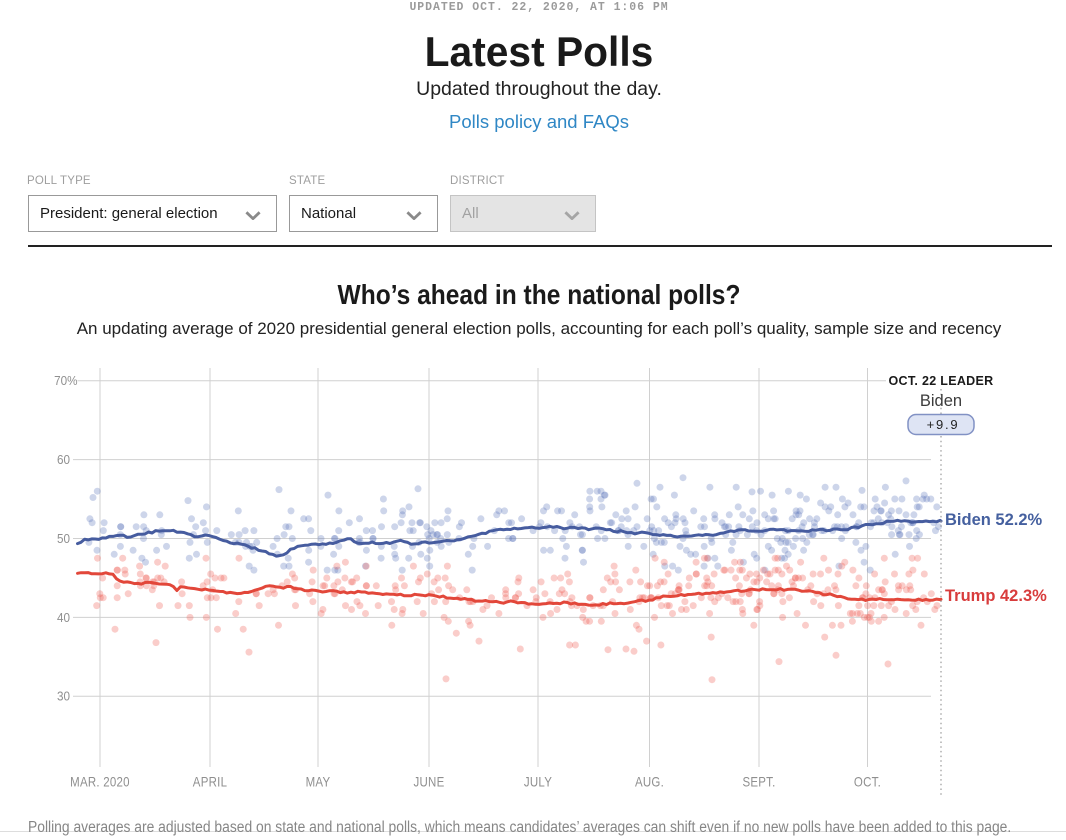 The width and height of the screenshot is (1066, 840). I want to click on svg-text: 70%, so click(65, 381).